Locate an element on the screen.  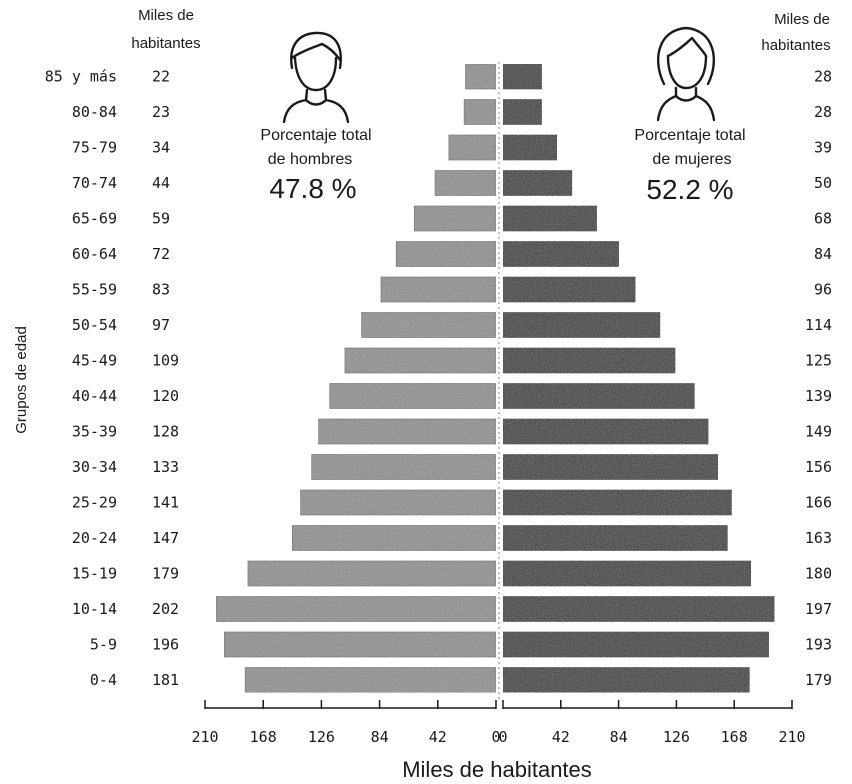
male-value-label: 59 is located at coordinates (161, 219).